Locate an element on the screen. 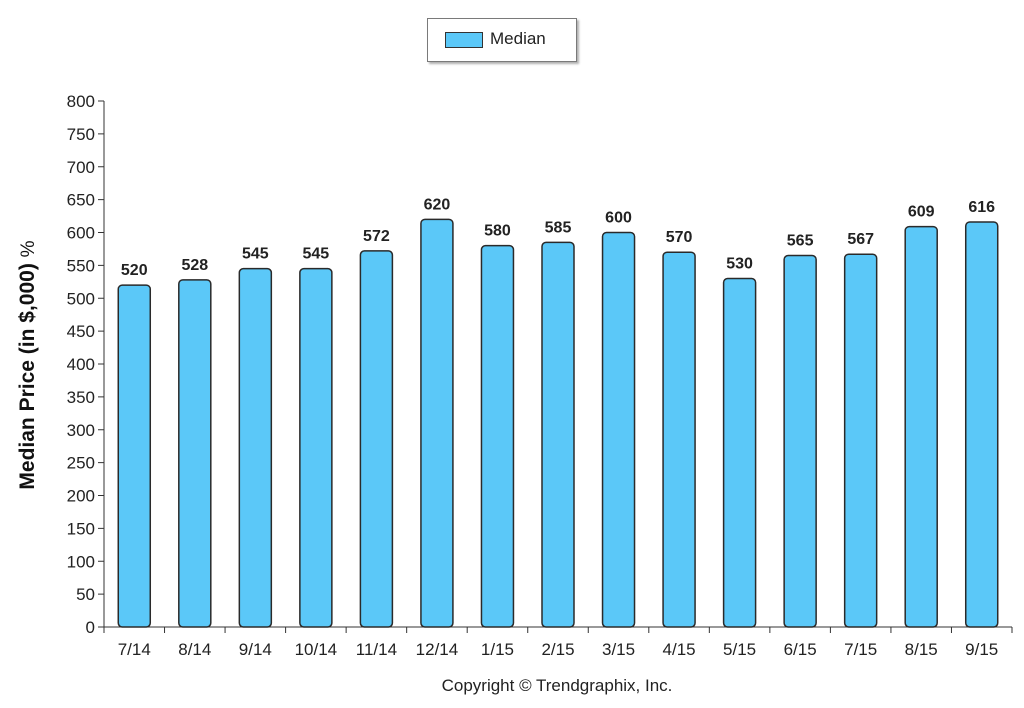 This screenshot has height=708, width=1024. data-label: 528 is located at coordinates (194, 265).